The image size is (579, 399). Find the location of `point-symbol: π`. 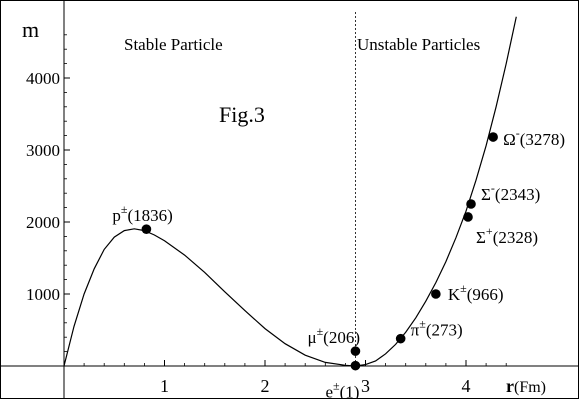

point-symbol: π is located at coordinates (415, 330).